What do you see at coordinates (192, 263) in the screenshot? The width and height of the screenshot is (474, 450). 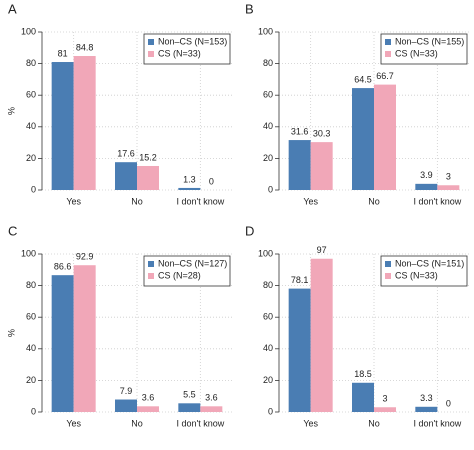 I see `legend-entry: Non–CS (N=127)` at bounding box center [192, 263].